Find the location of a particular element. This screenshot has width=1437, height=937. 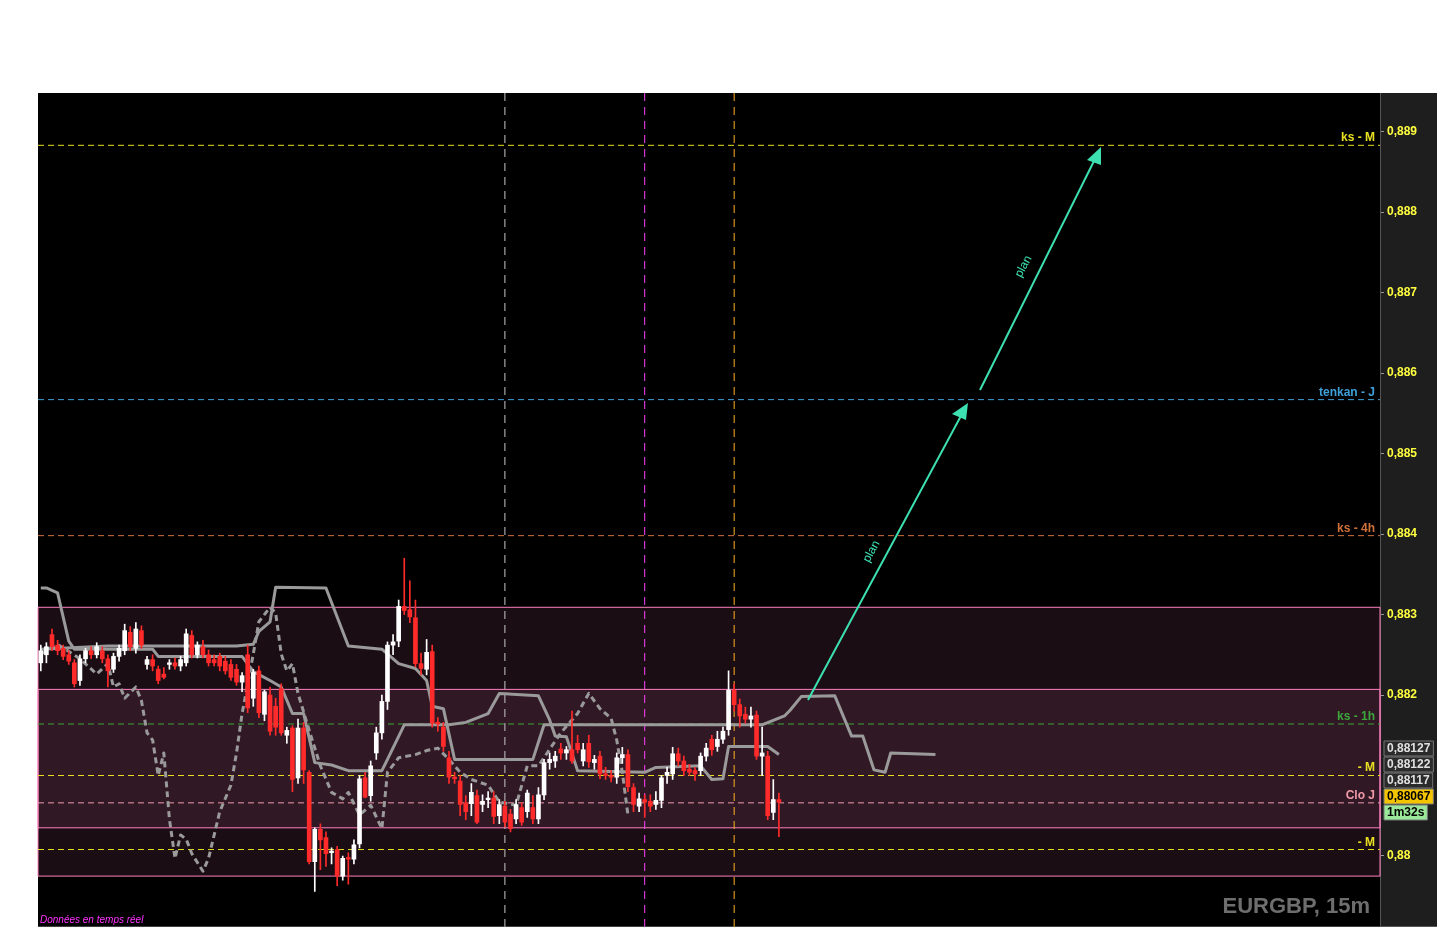

text: 0,88127 is located at coordinates (1409, 748).